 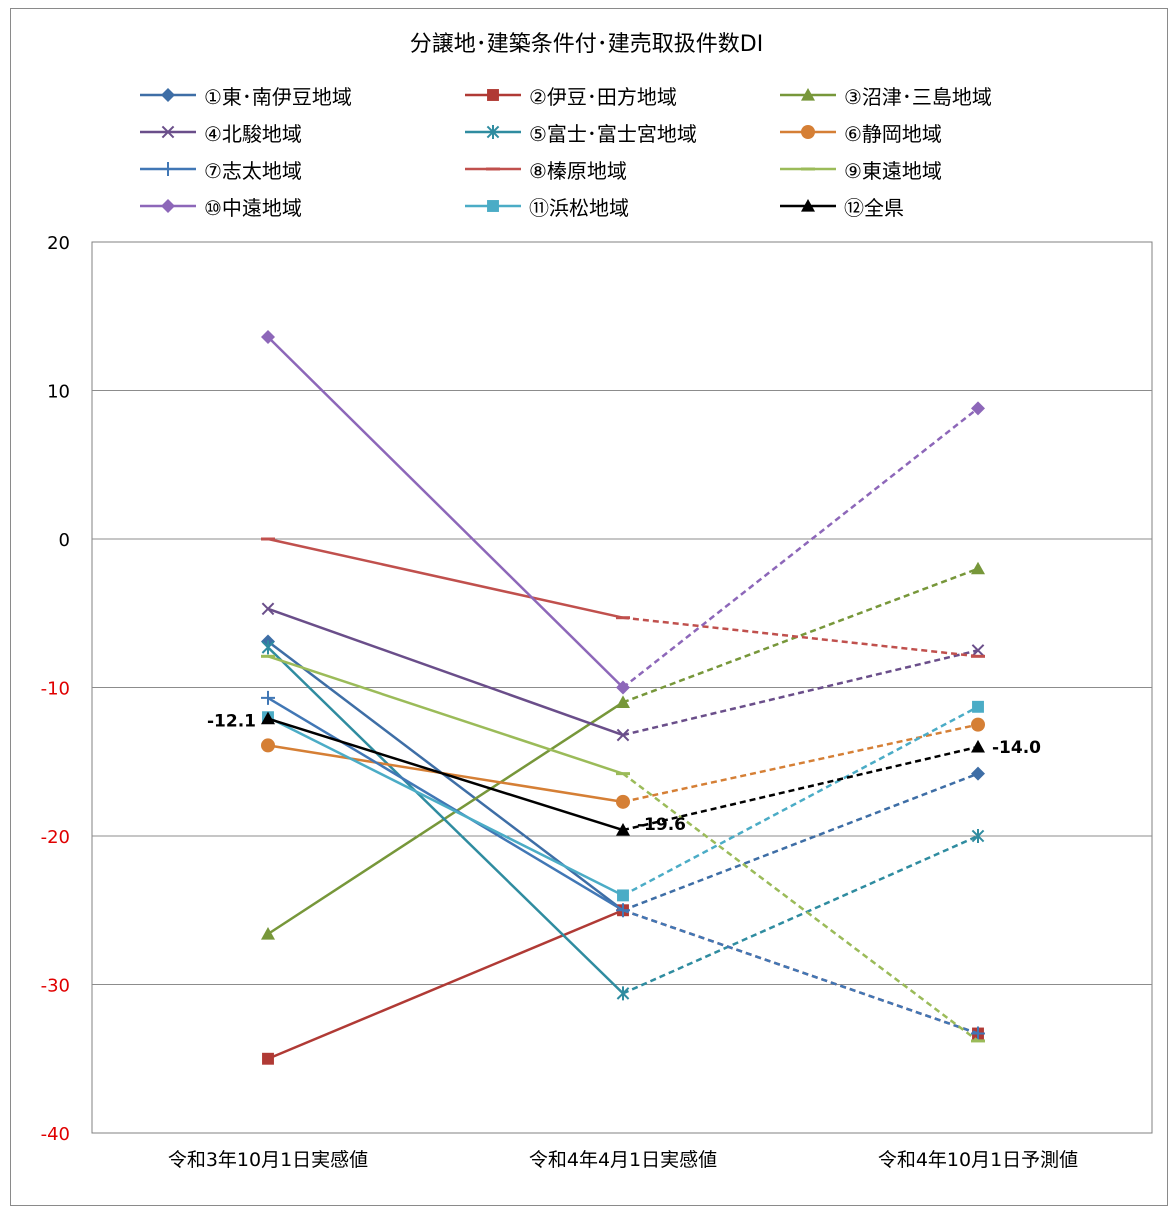 I want to click on legend-label: ⑦志太地域, so click(x=253, y=170).